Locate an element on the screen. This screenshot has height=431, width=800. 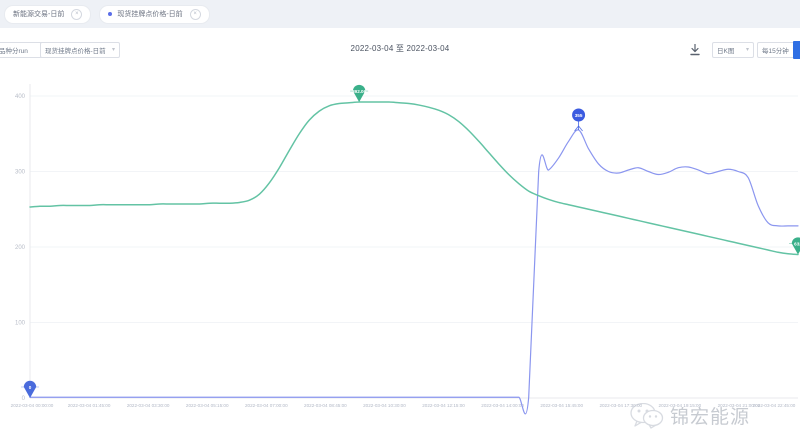
download-icon is located at coordinates (695, 50).